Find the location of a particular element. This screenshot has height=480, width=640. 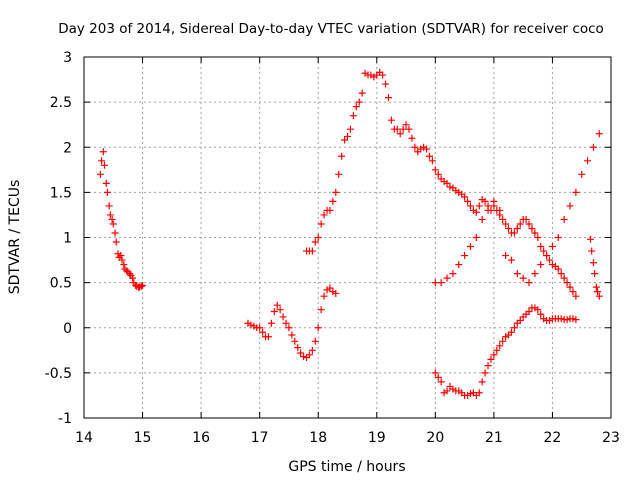

x-tick-label: 17 is located at coordinates (260, 438).